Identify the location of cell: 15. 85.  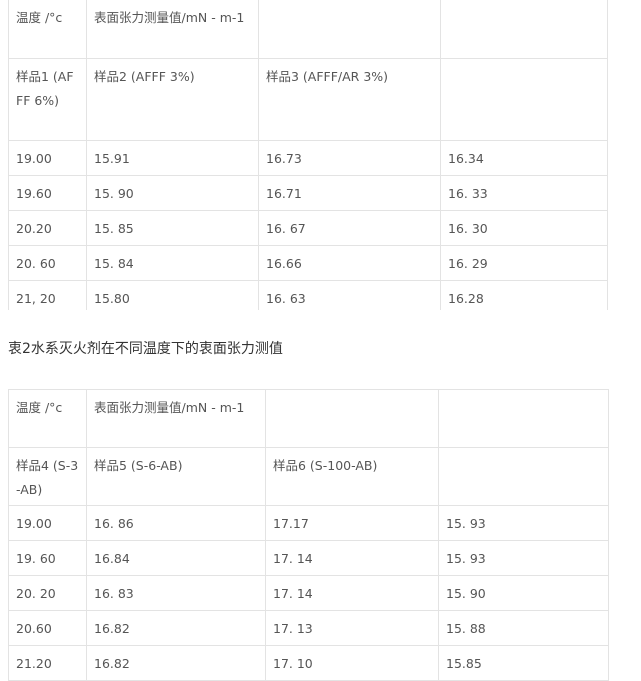
(172, 228).